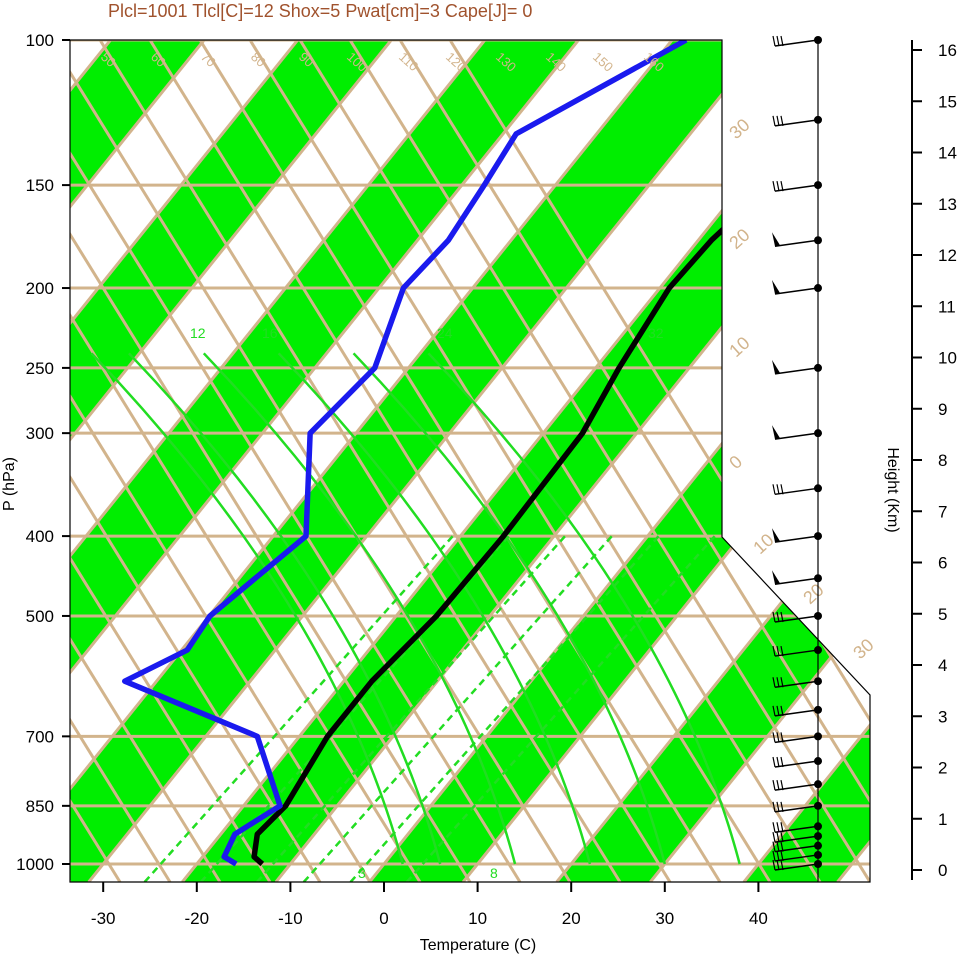 This screenshot has height=957, width=961. What do you see at coordinates (290, 918) in the screenshot?
I see `x-tick-label: -10` at bounding box center [290, 918].